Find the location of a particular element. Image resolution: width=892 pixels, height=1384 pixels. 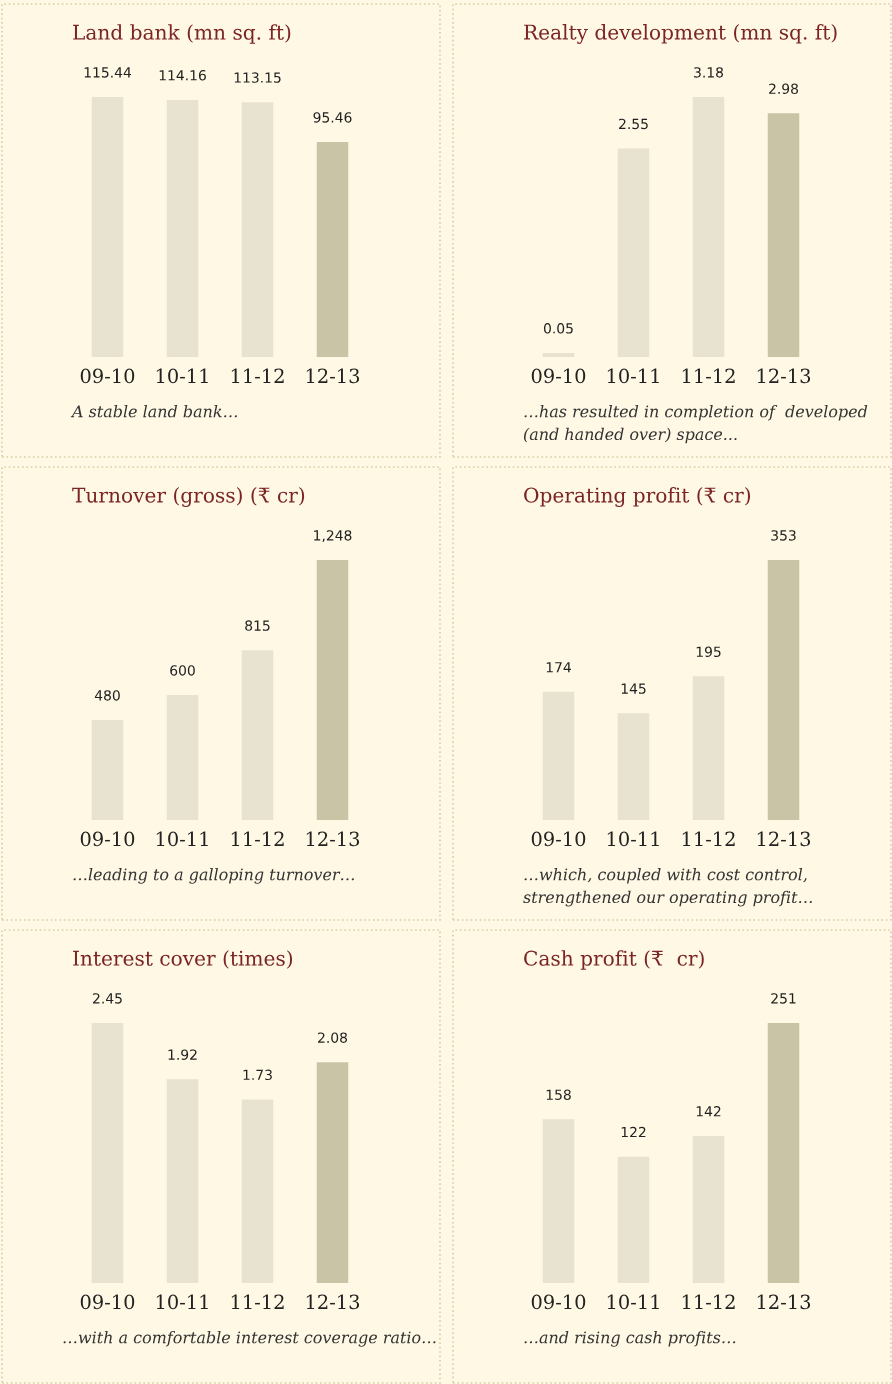

data-label: 2.08 is located at coordinates (333, 1037).